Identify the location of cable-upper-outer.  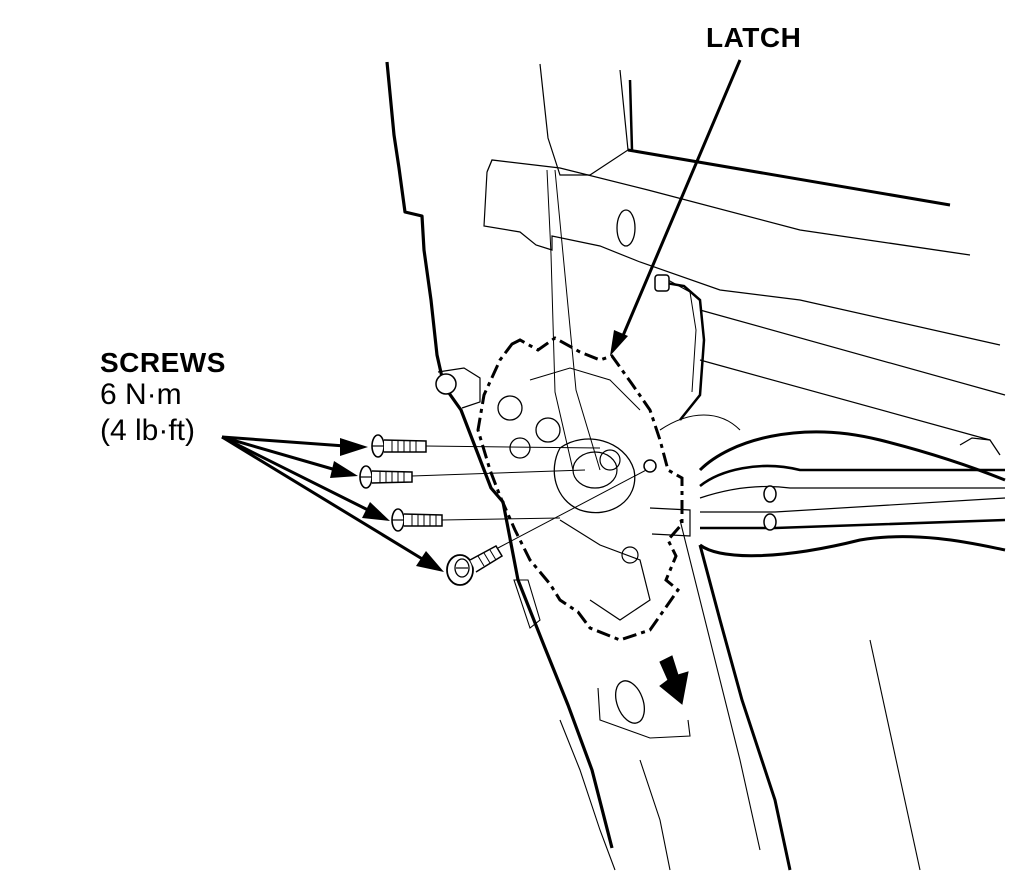
(852, 476).